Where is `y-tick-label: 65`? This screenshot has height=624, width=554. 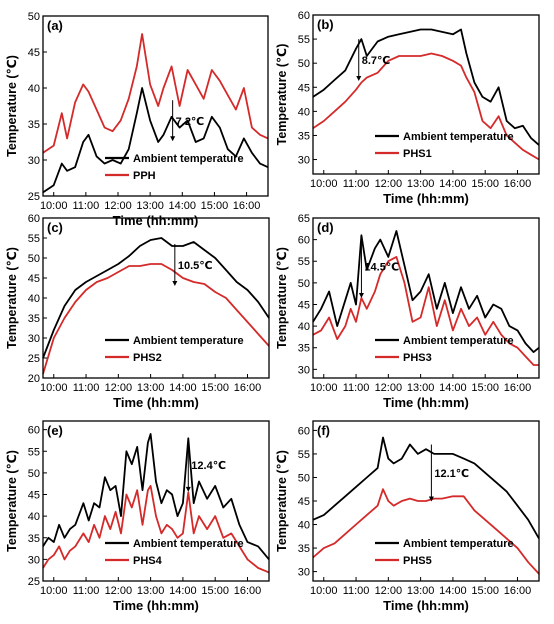
y-tick-label: 65 is located at coordinates (304, 219).